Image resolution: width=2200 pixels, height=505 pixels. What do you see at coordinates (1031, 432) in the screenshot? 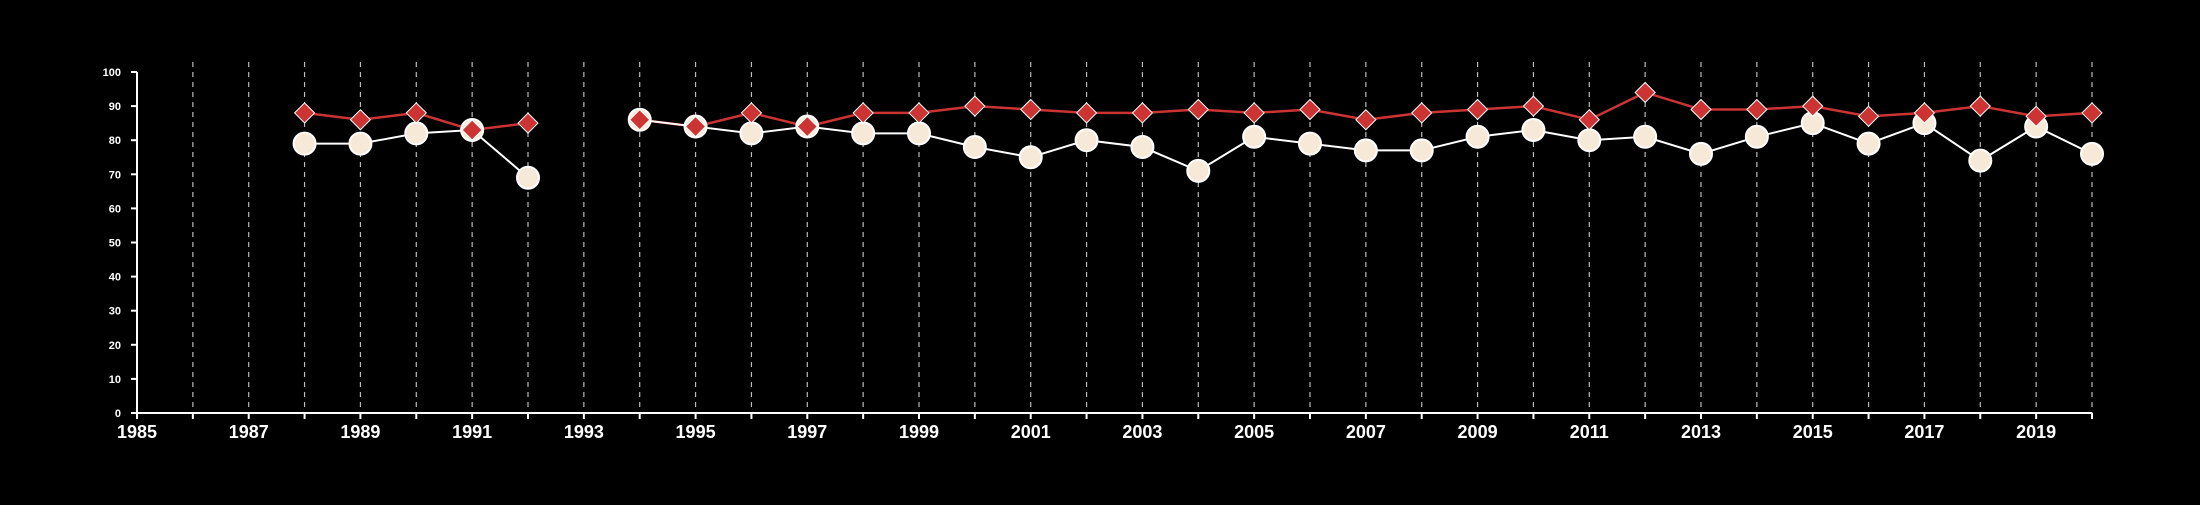
I see `x-tick-label: 2001` at bounding box center [1031, 432].